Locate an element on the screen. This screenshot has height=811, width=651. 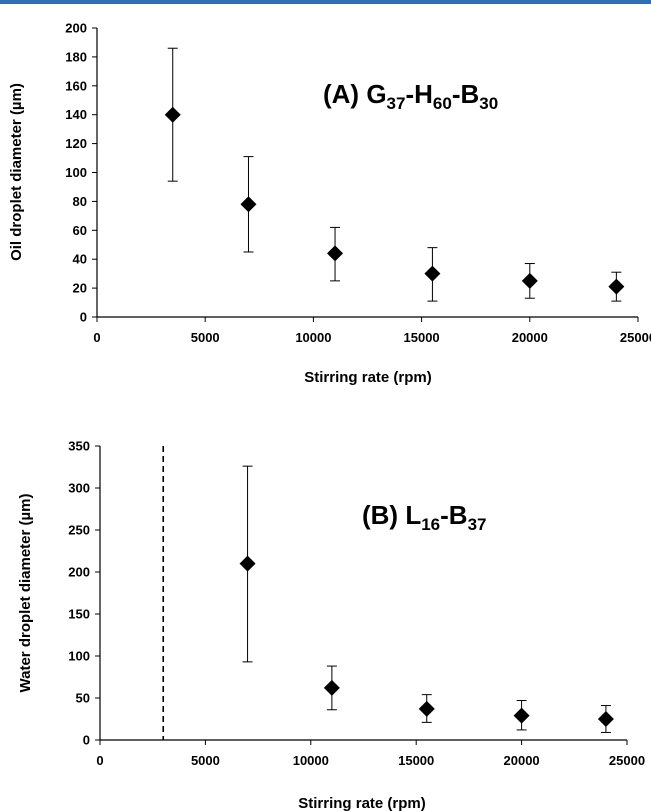
y-tick-label: 140 is located at coordinates (76, 114).